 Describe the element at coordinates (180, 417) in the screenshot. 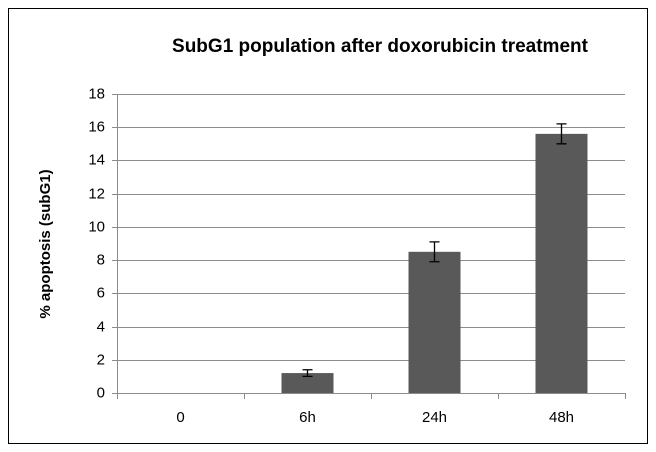

I see `x-tick-label: 0` at that location.